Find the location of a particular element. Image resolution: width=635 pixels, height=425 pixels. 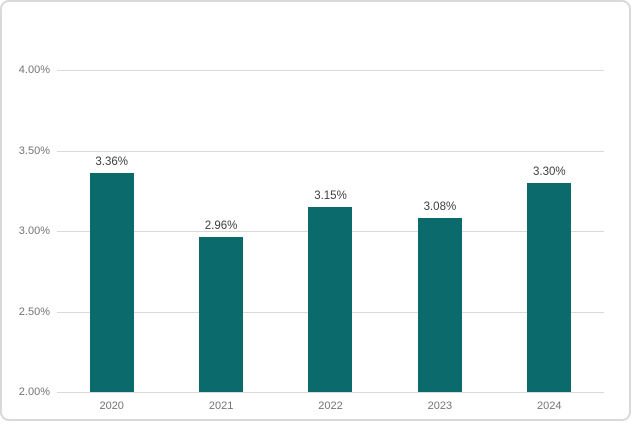

bar-2022 is located at coordinates (330, 299).